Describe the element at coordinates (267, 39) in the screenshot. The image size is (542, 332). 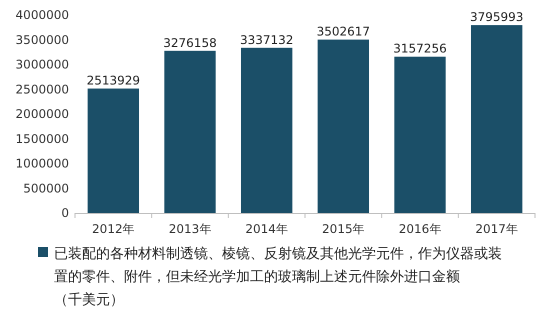
I see `data-label: 3337132` at that location.